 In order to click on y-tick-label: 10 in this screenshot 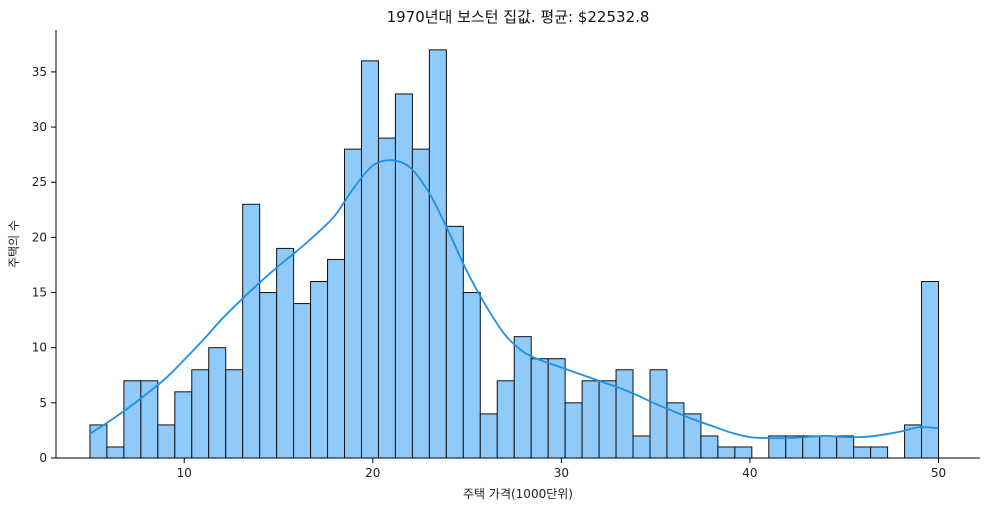, I will do `click(39, 348)`.